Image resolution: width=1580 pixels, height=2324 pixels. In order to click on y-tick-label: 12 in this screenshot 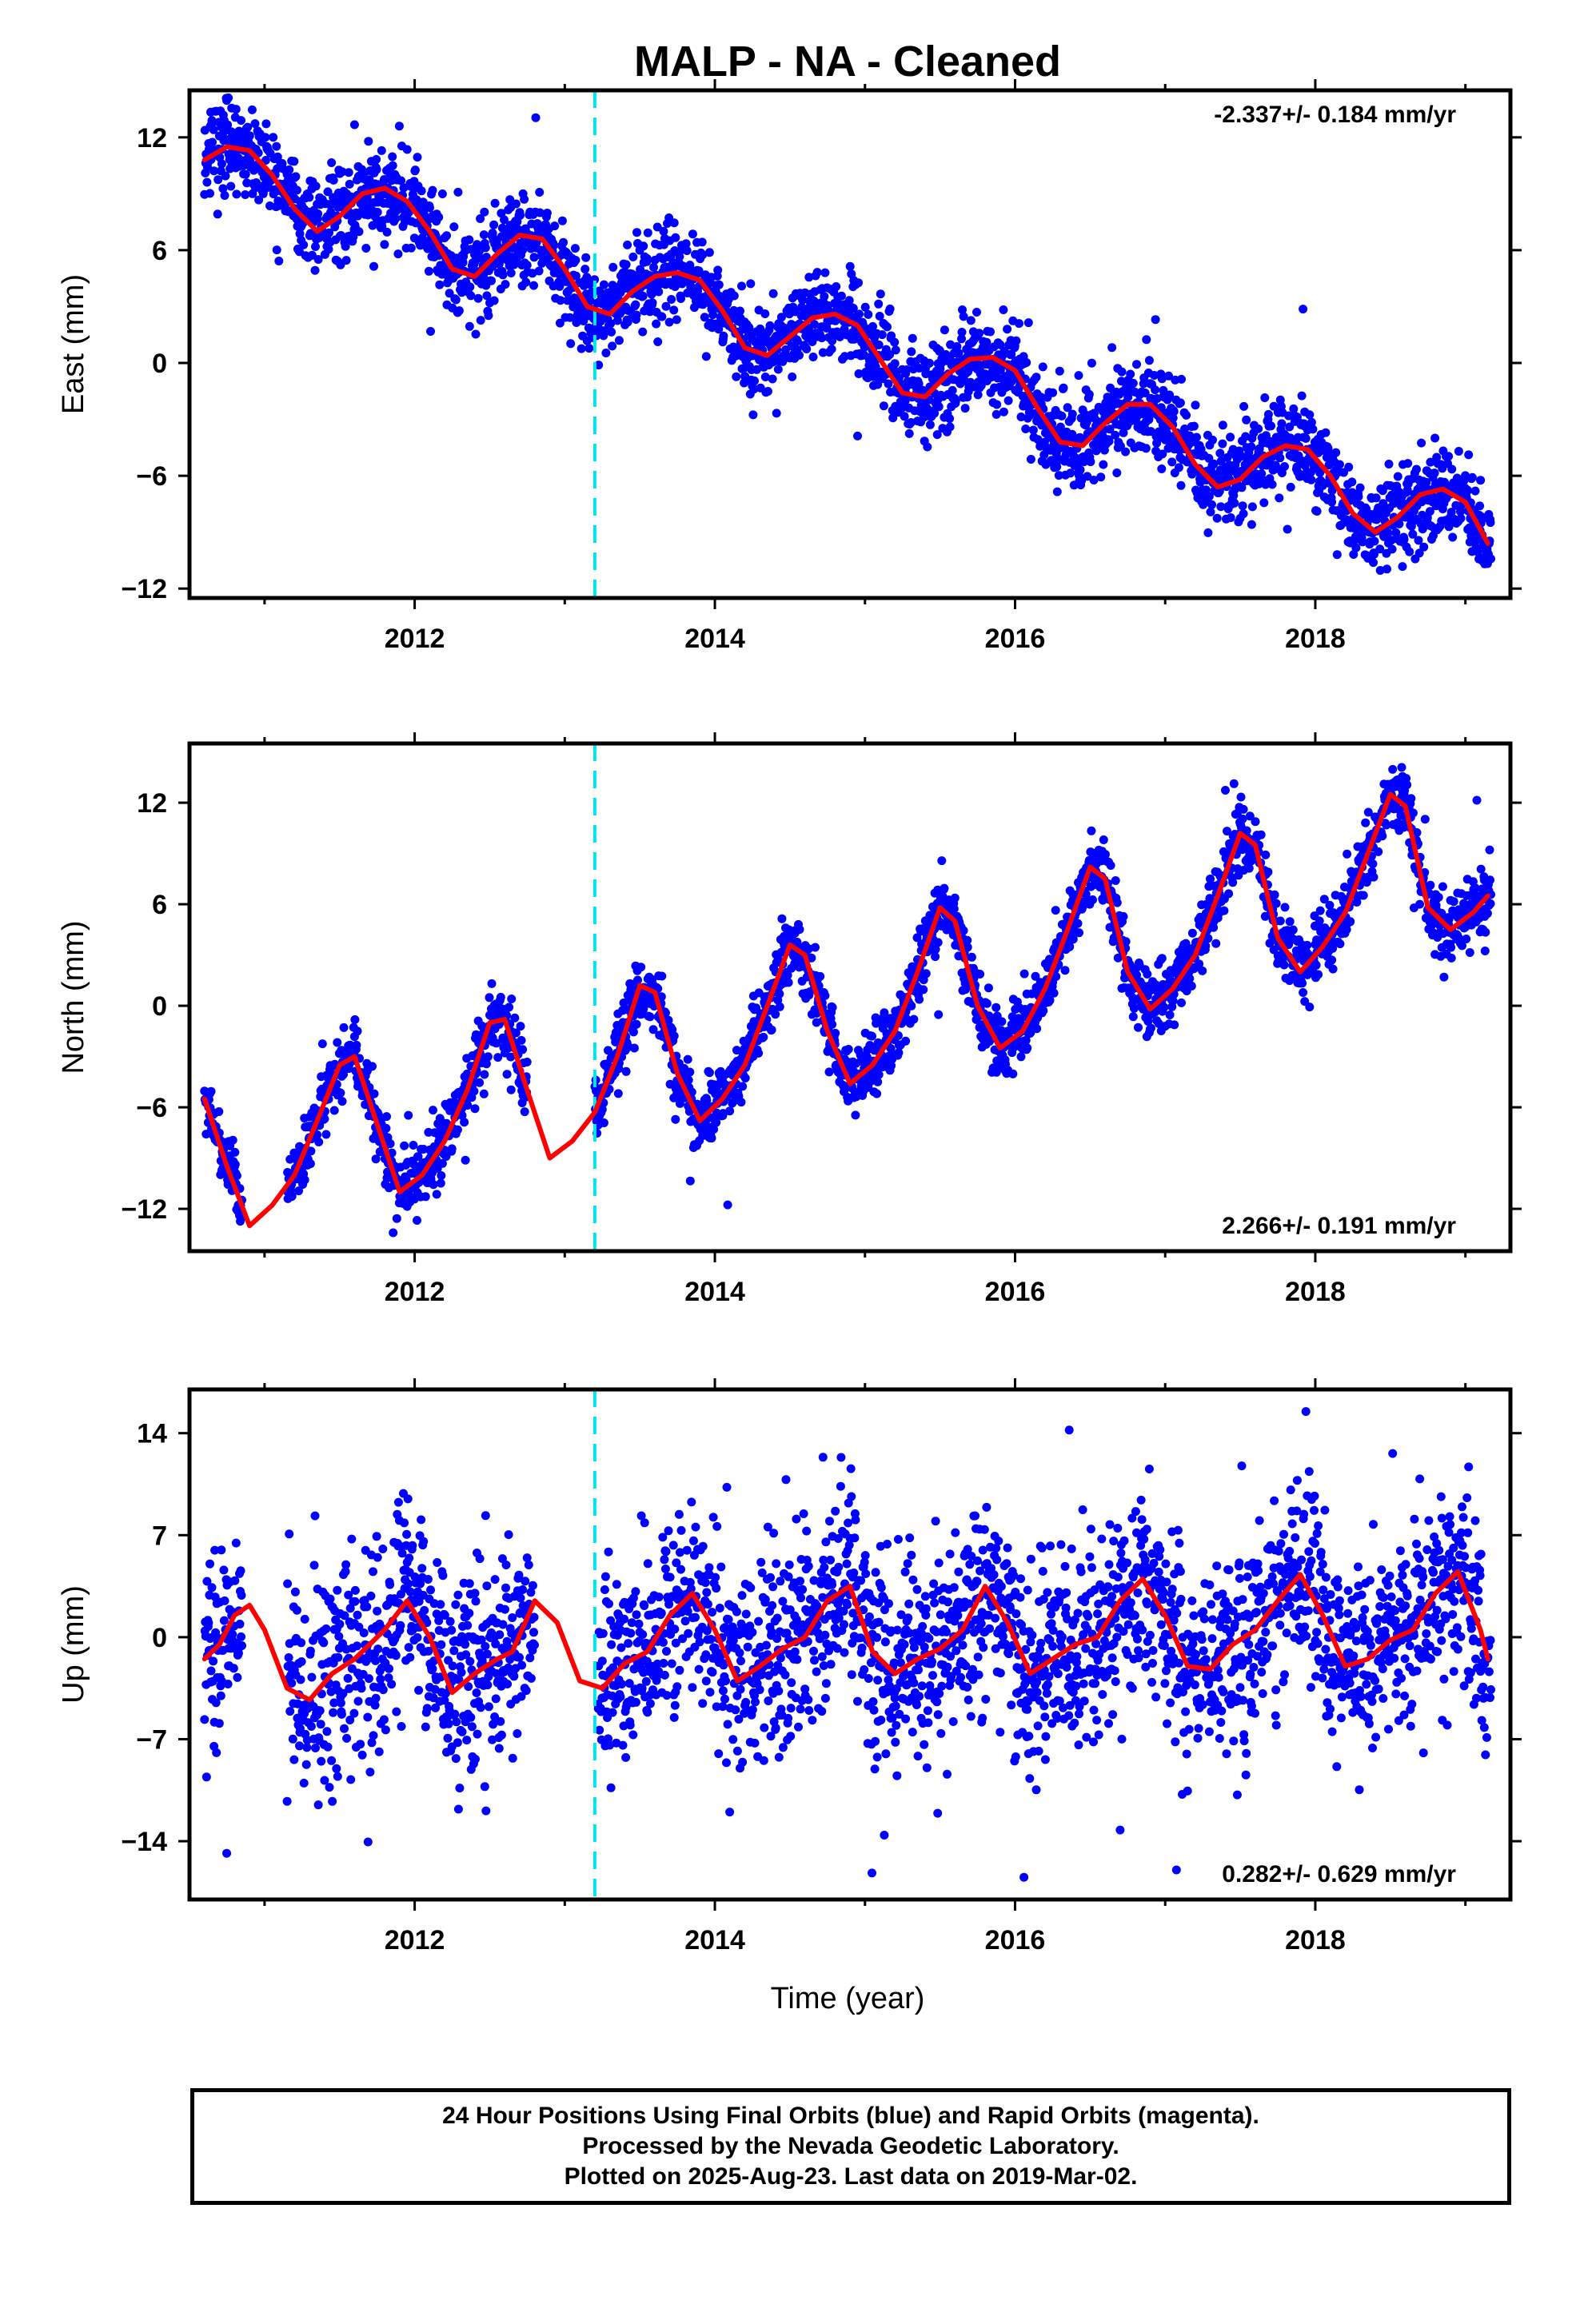, I will do `click(152, 138)`.